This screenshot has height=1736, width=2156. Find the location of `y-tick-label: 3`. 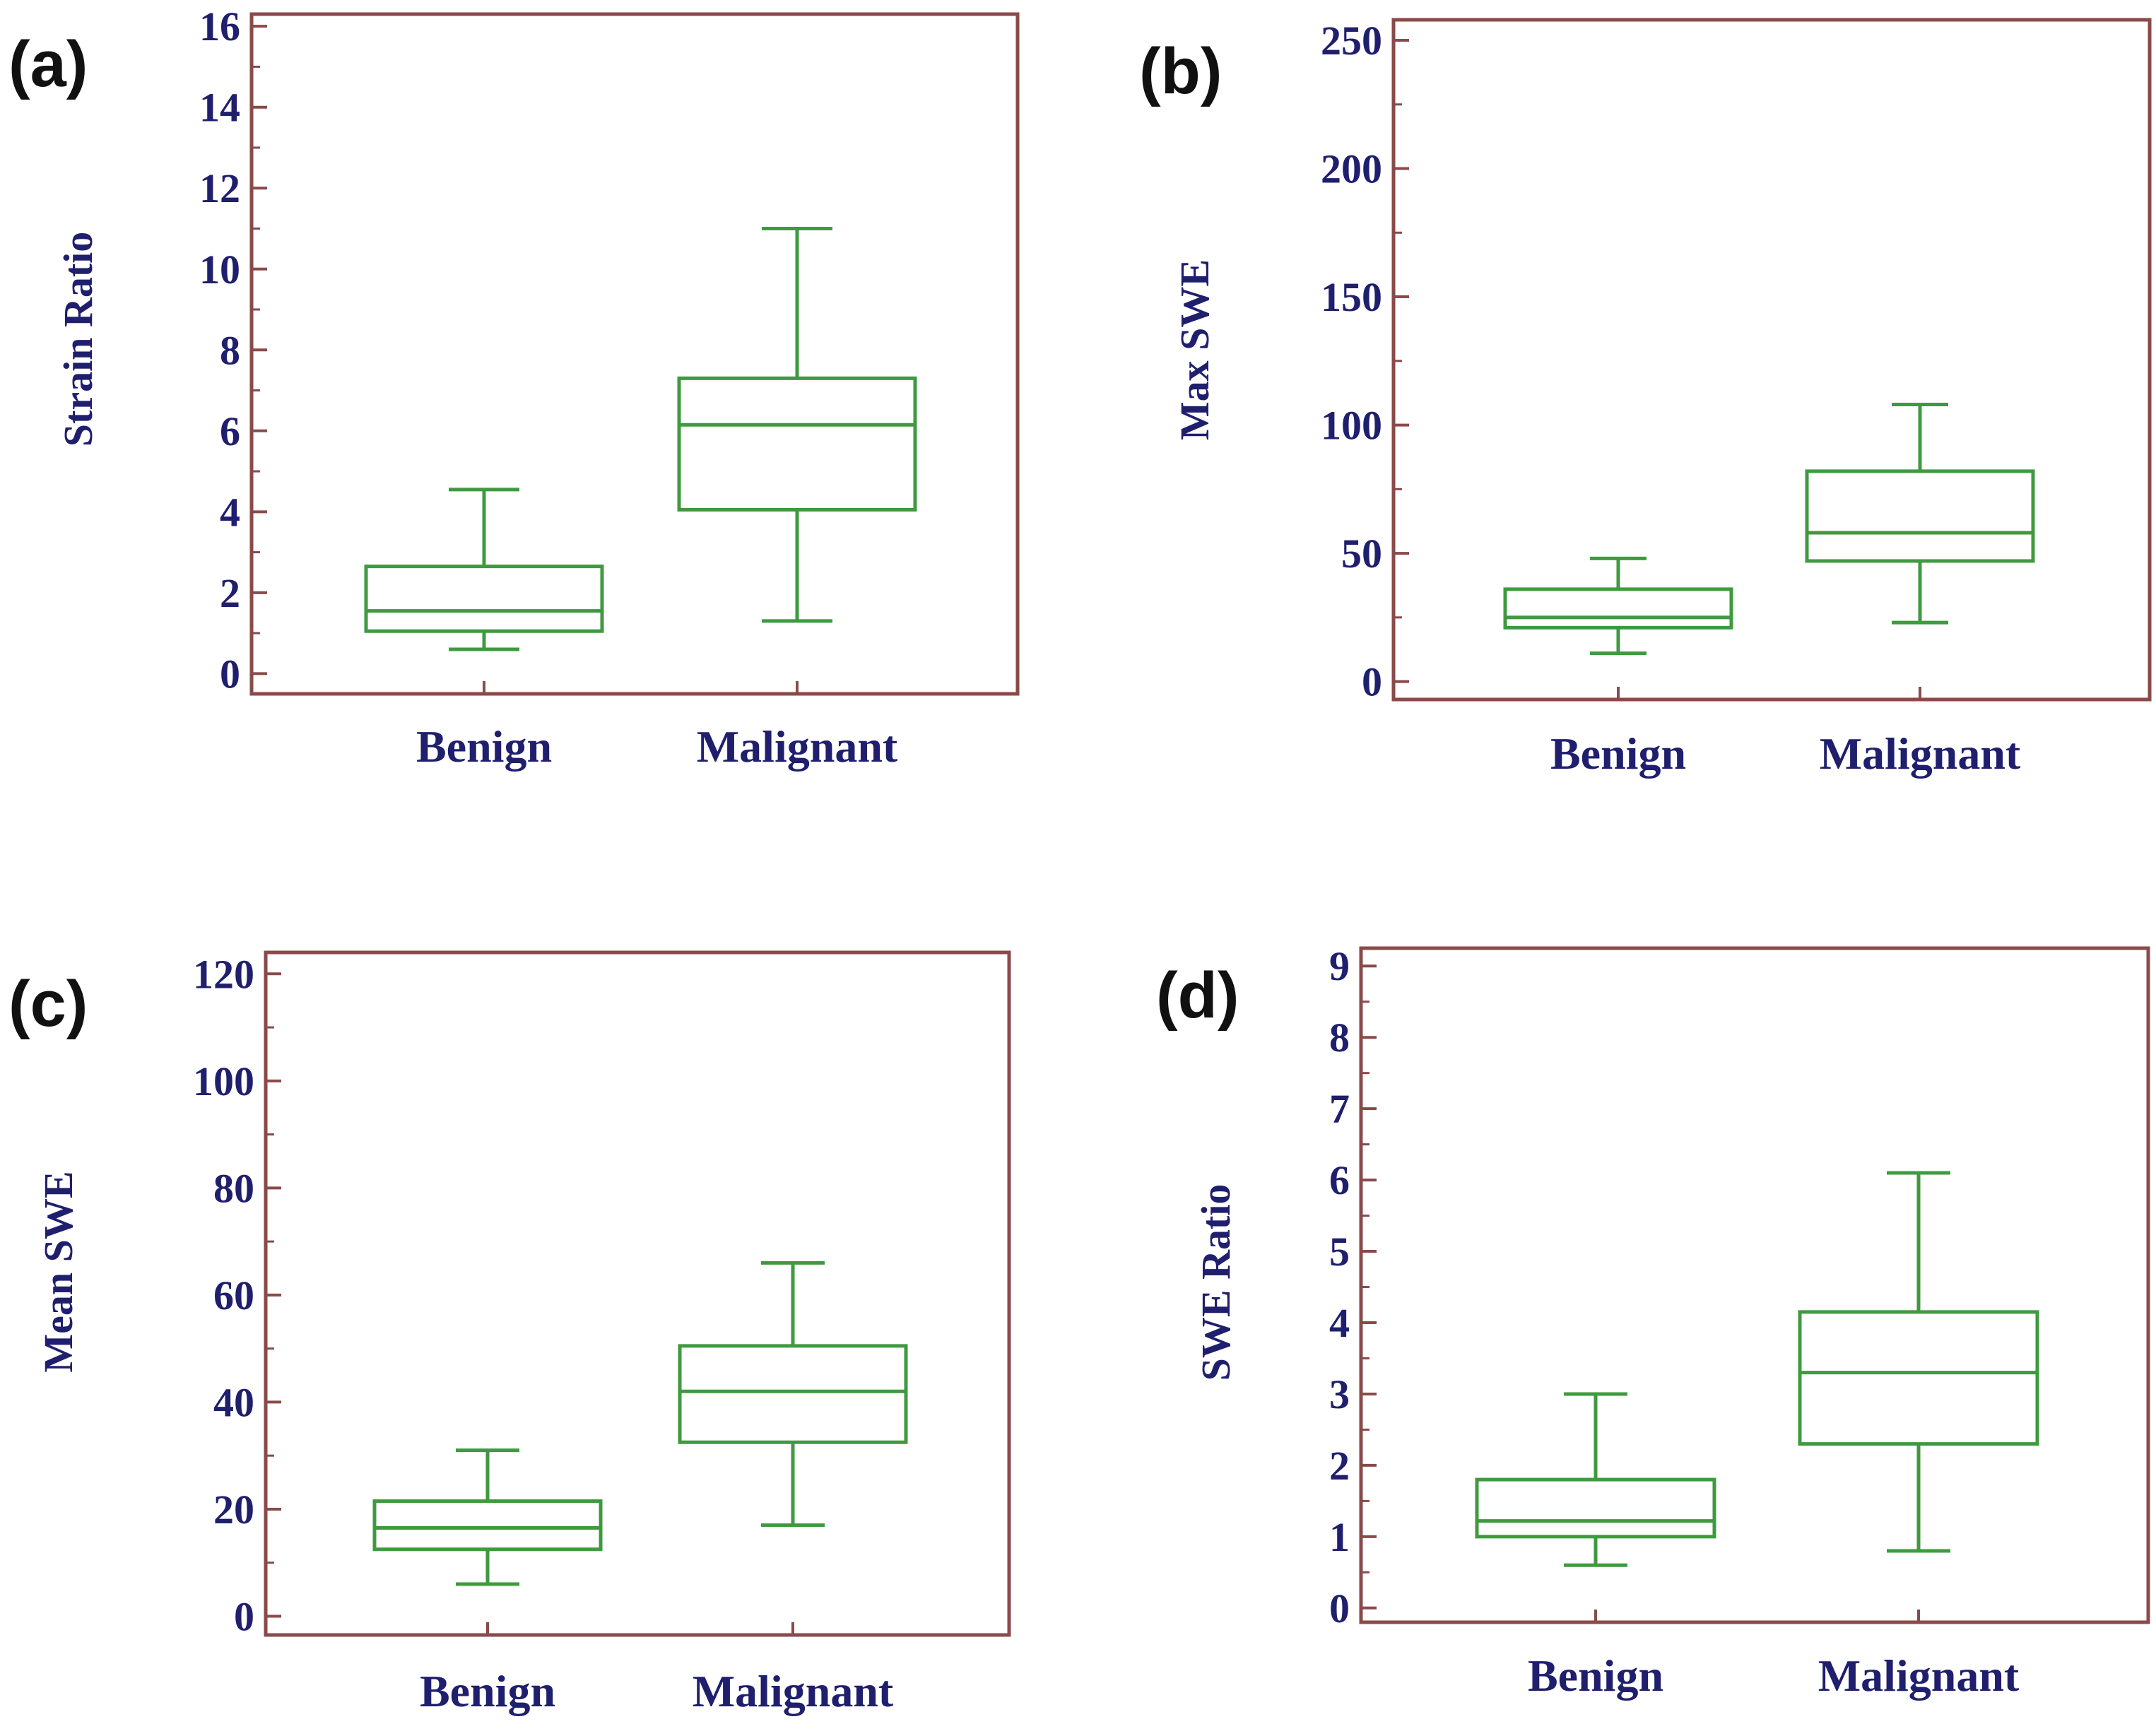

y-tick-label: 3 is located at coordinates (1339, 1394).